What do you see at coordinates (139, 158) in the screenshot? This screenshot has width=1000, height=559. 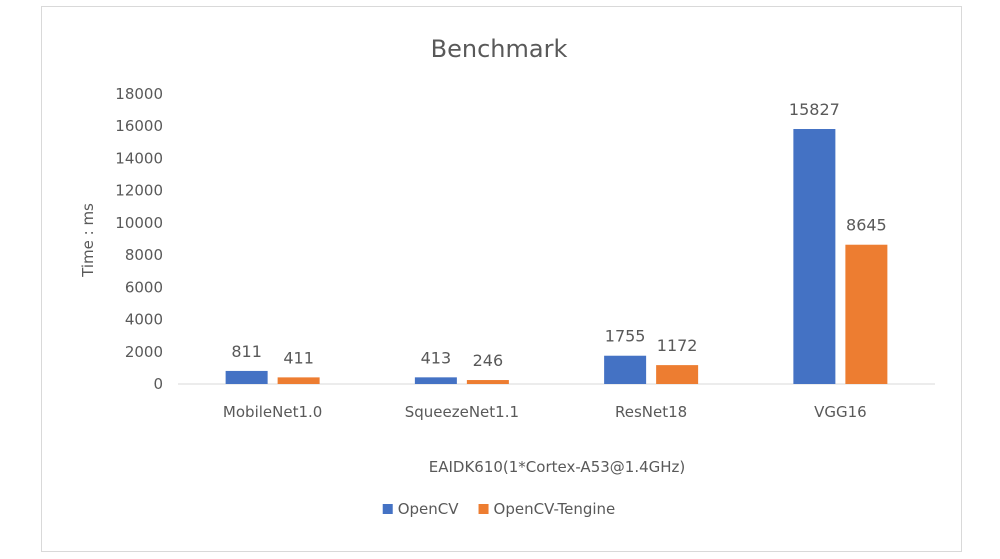 I see `y-tick-label: 14000` at bounding box center [139, 158].